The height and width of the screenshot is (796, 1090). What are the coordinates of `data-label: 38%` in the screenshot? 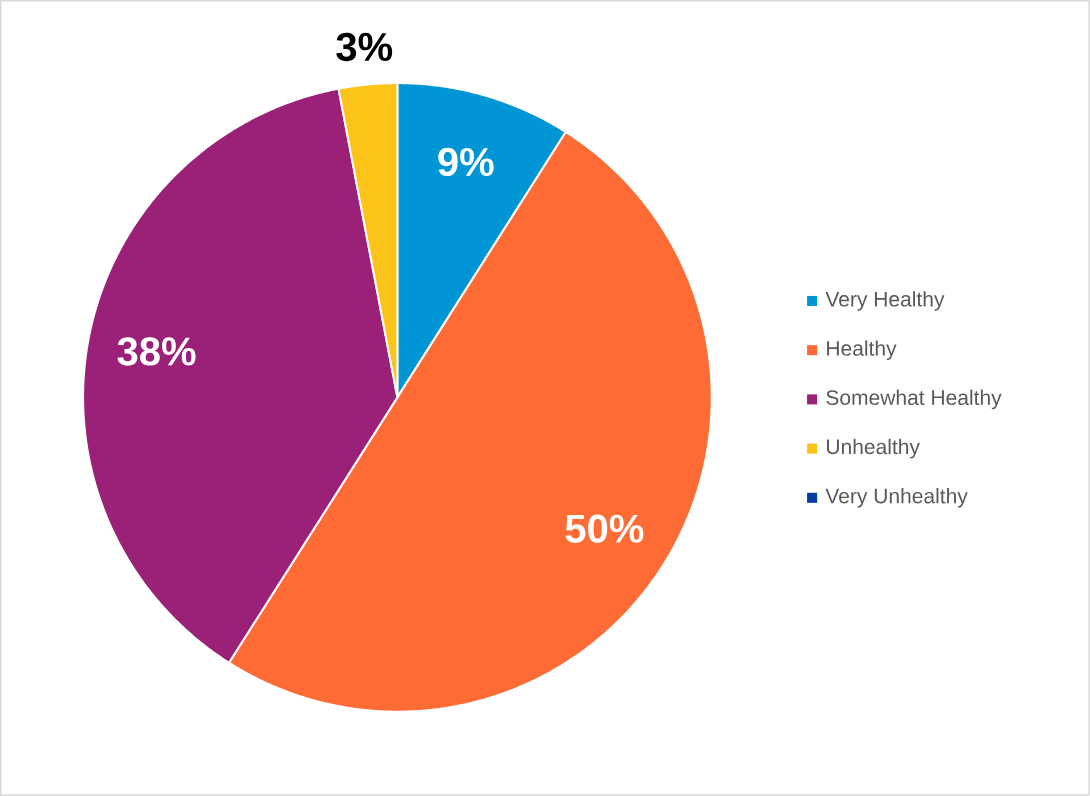 It's located at (156, 351).